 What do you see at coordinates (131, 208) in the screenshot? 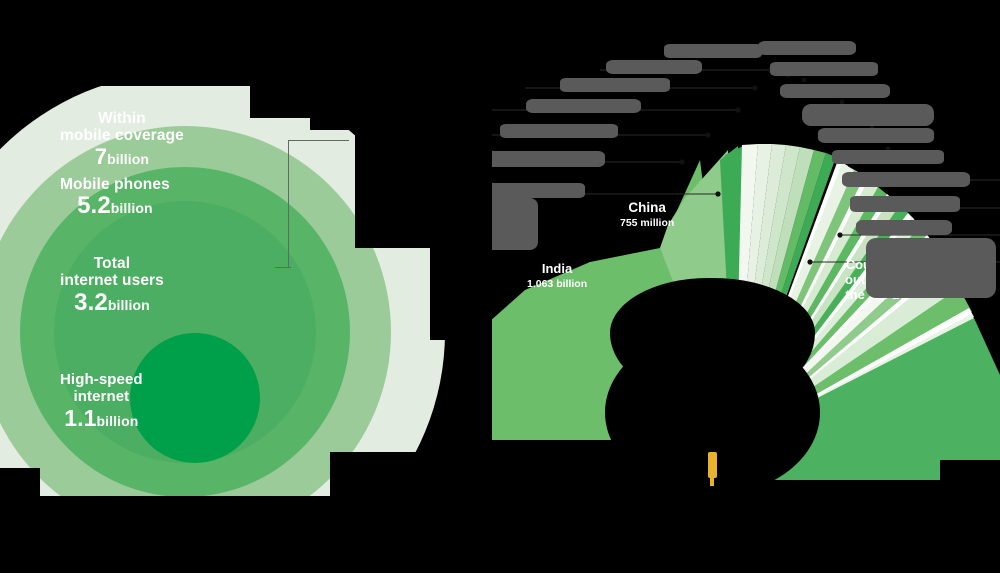
I see `unit-mobile-phones: billion` at bounding box center [131, 208].